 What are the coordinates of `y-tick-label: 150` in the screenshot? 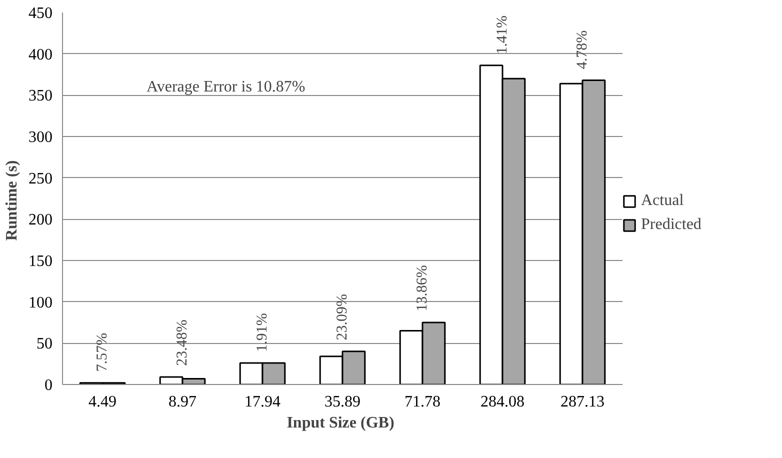 It's located at (40, 261).